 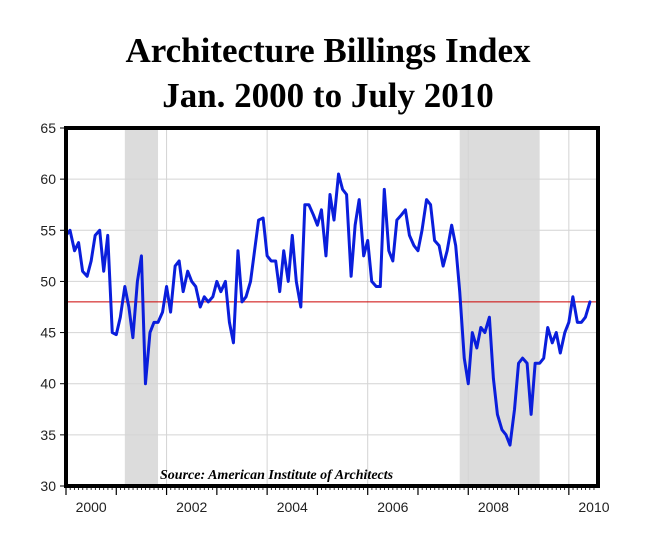 What do you see at coordinates (48, 179) in the screenshot?
I see `y-tick-label-60: 60` at bounding box center [48, 179].